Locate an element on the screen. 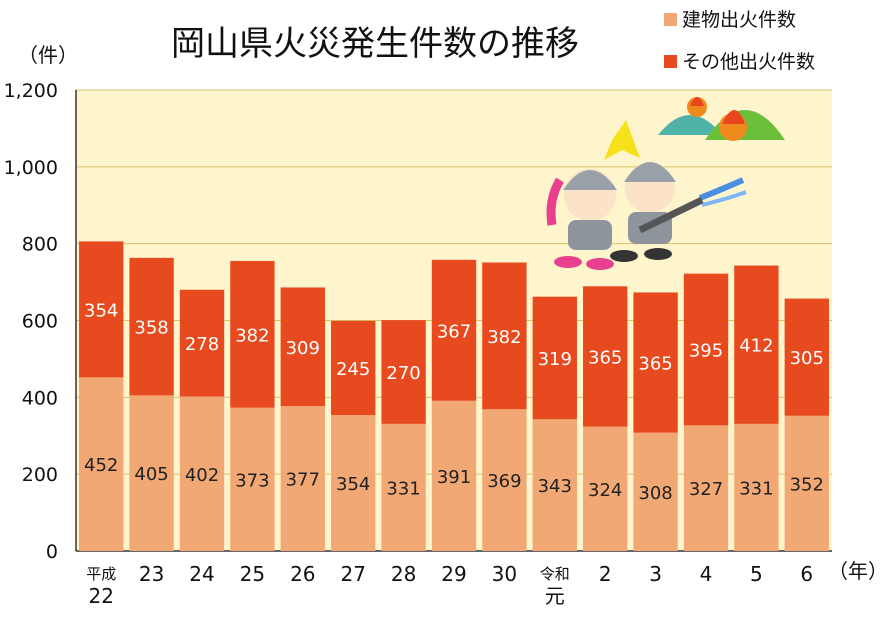 The width and height of the screenshot is (892, 625). x-tick-label: 27 is located at coordinates (352, 574).